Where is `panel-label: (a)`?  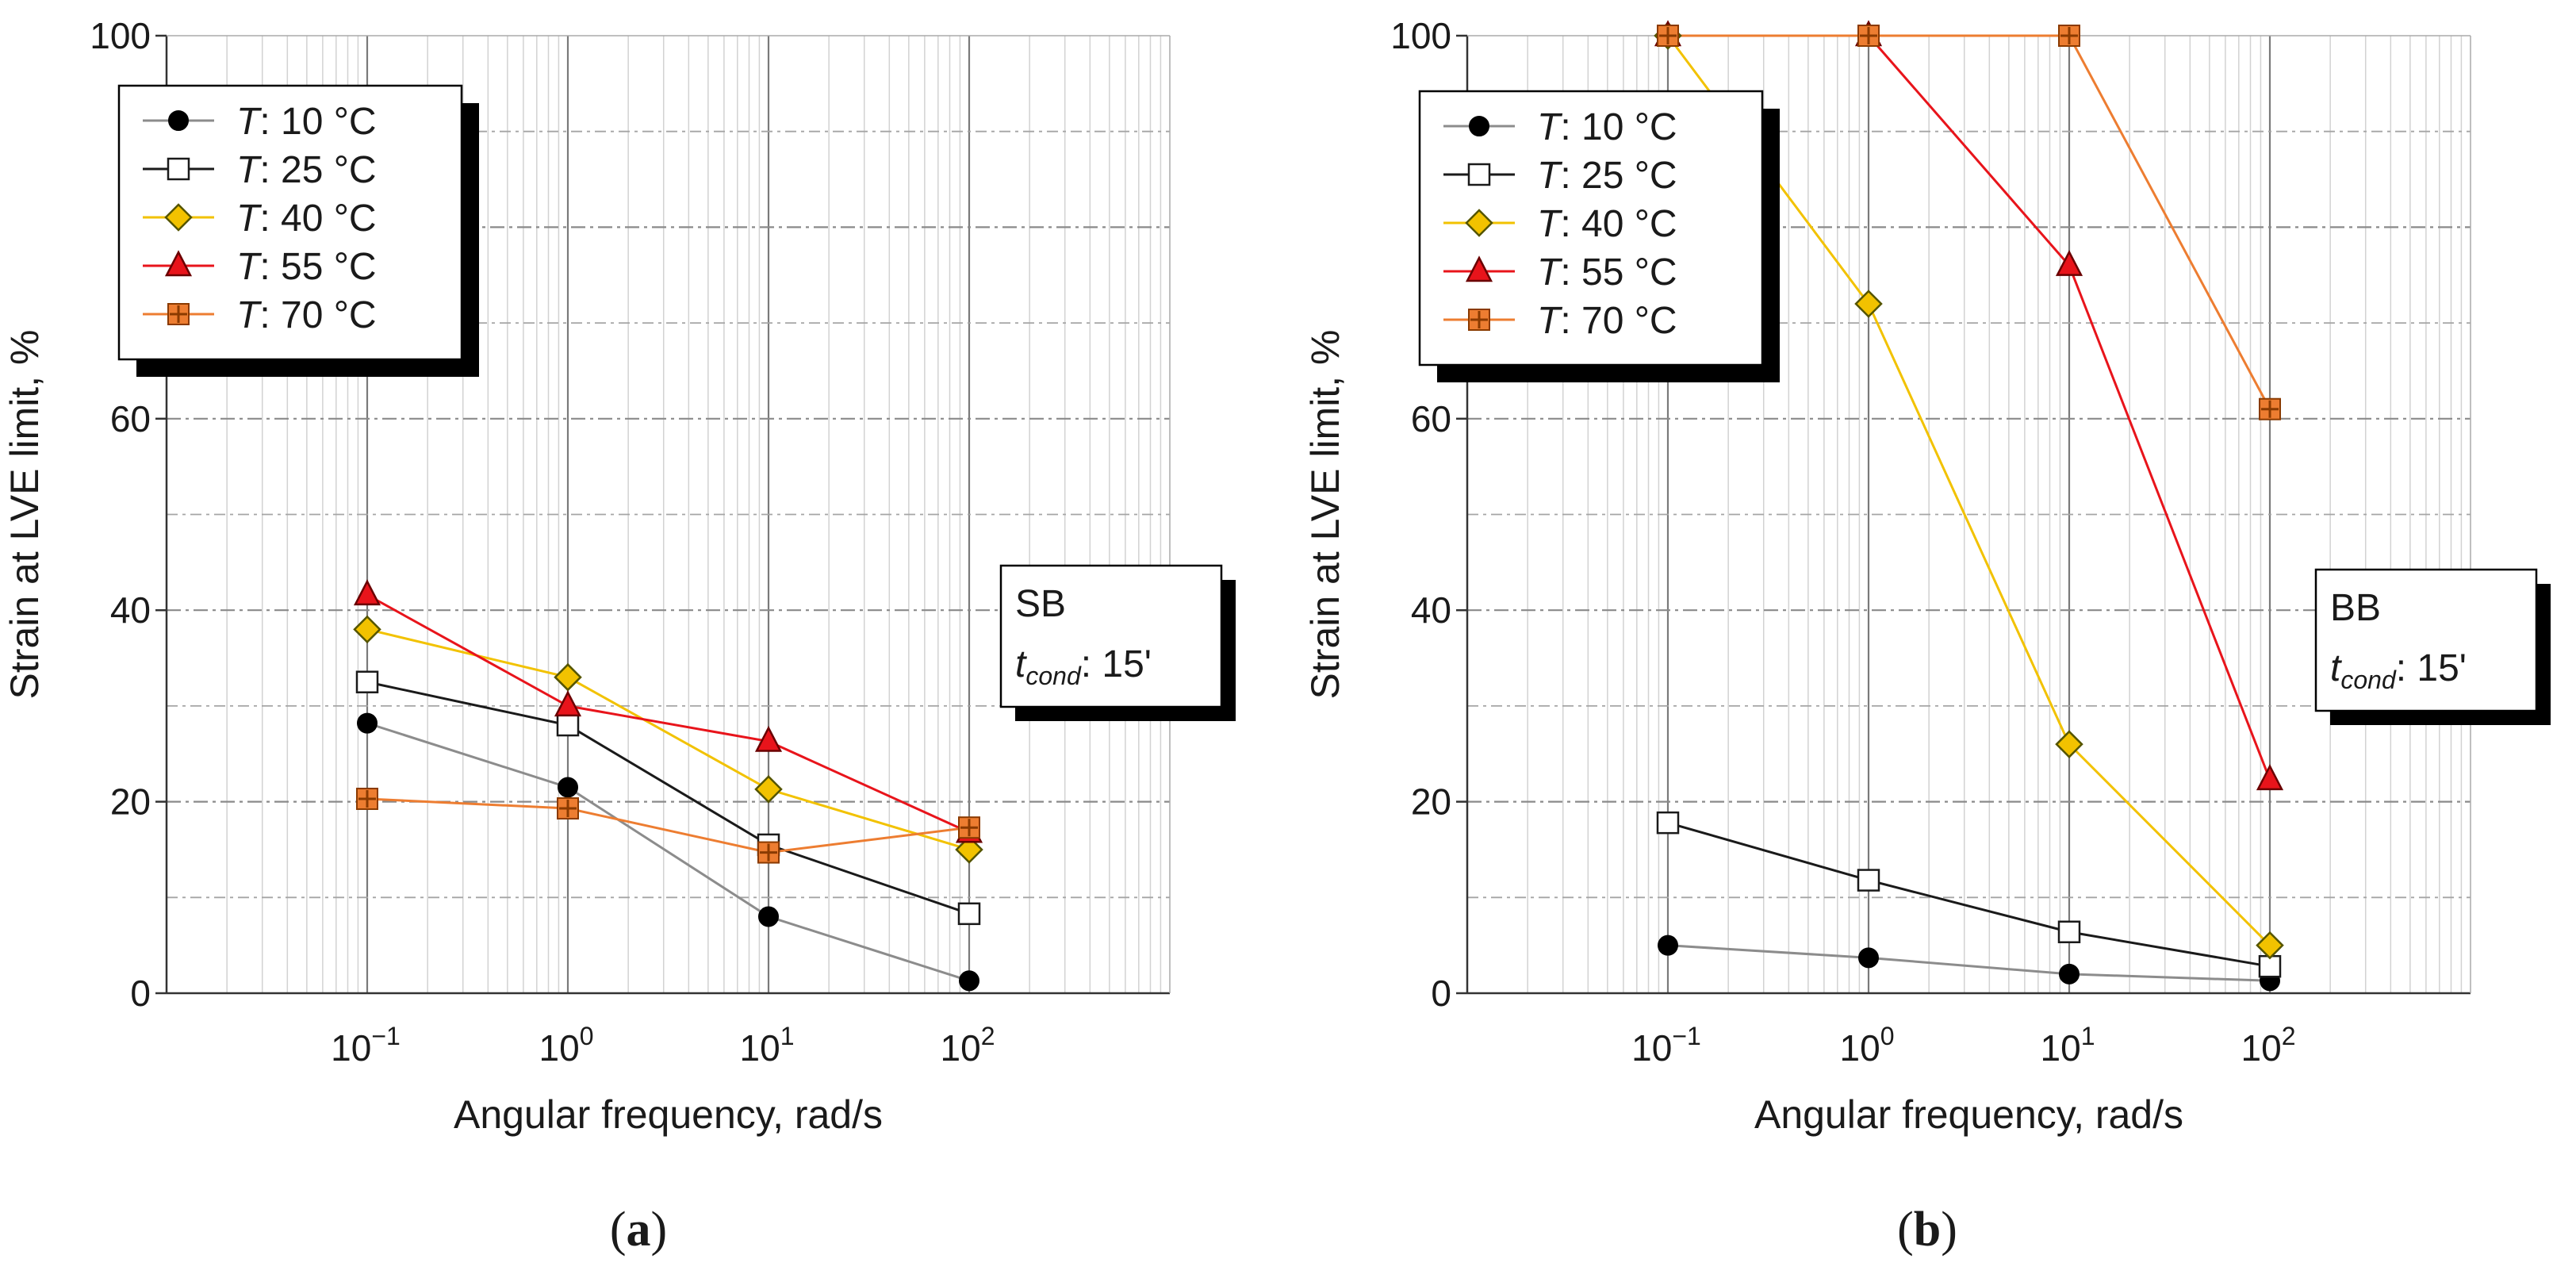 panel-label: (a) is located at coordinates (638, 1230).